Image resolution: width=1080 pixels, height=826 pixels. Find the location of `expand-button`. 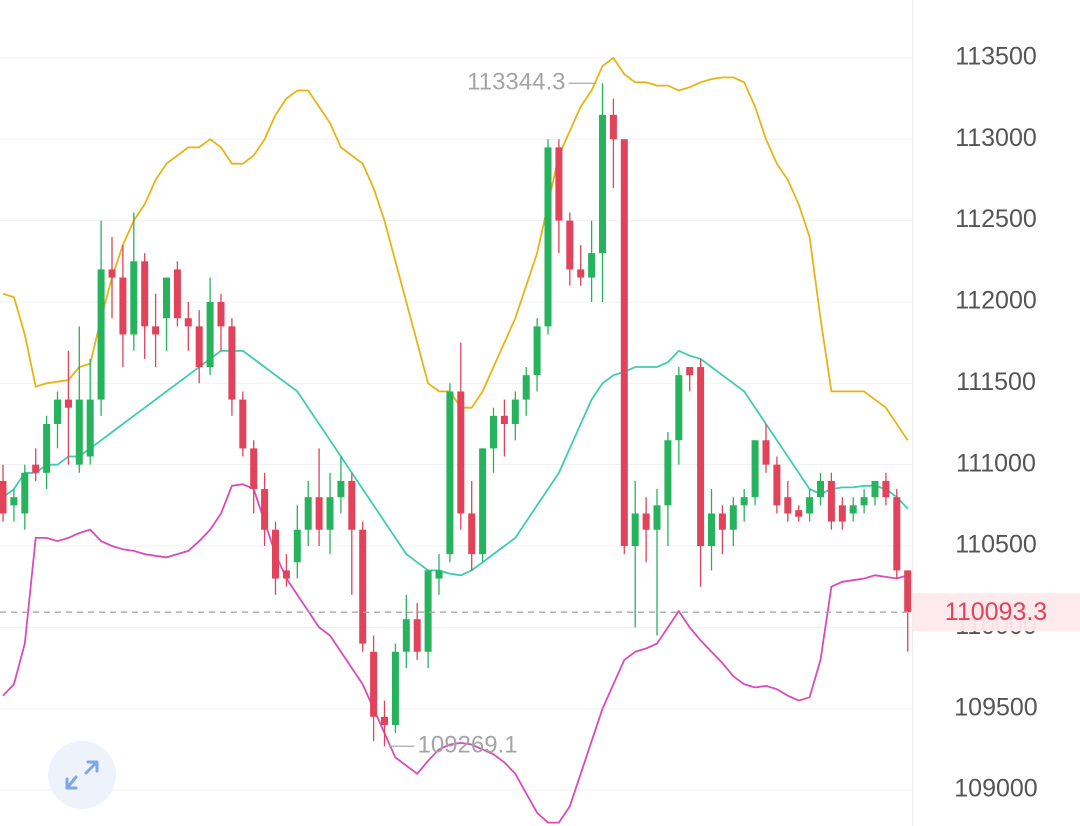

expand-button is located at coordinates (82, 775).